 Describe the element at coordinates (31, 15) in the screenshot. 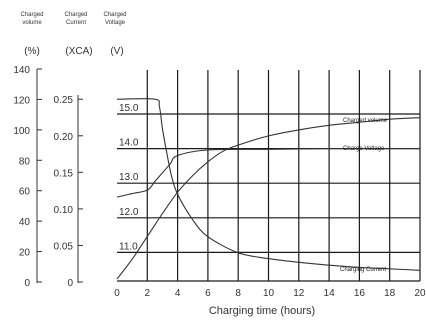

I see `header-volume-line1: Charged` at that location.